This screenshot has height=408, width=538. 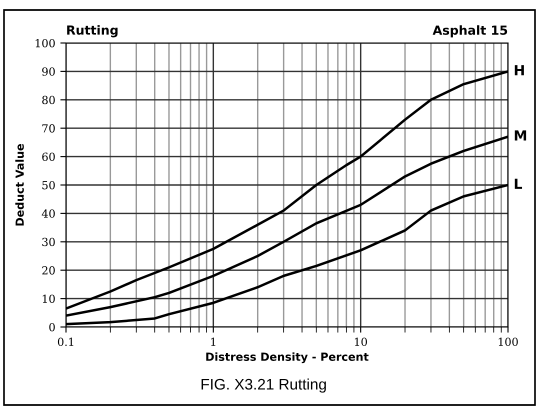 I want to click on y-tick-label: 90, so click(x=48, y=71).